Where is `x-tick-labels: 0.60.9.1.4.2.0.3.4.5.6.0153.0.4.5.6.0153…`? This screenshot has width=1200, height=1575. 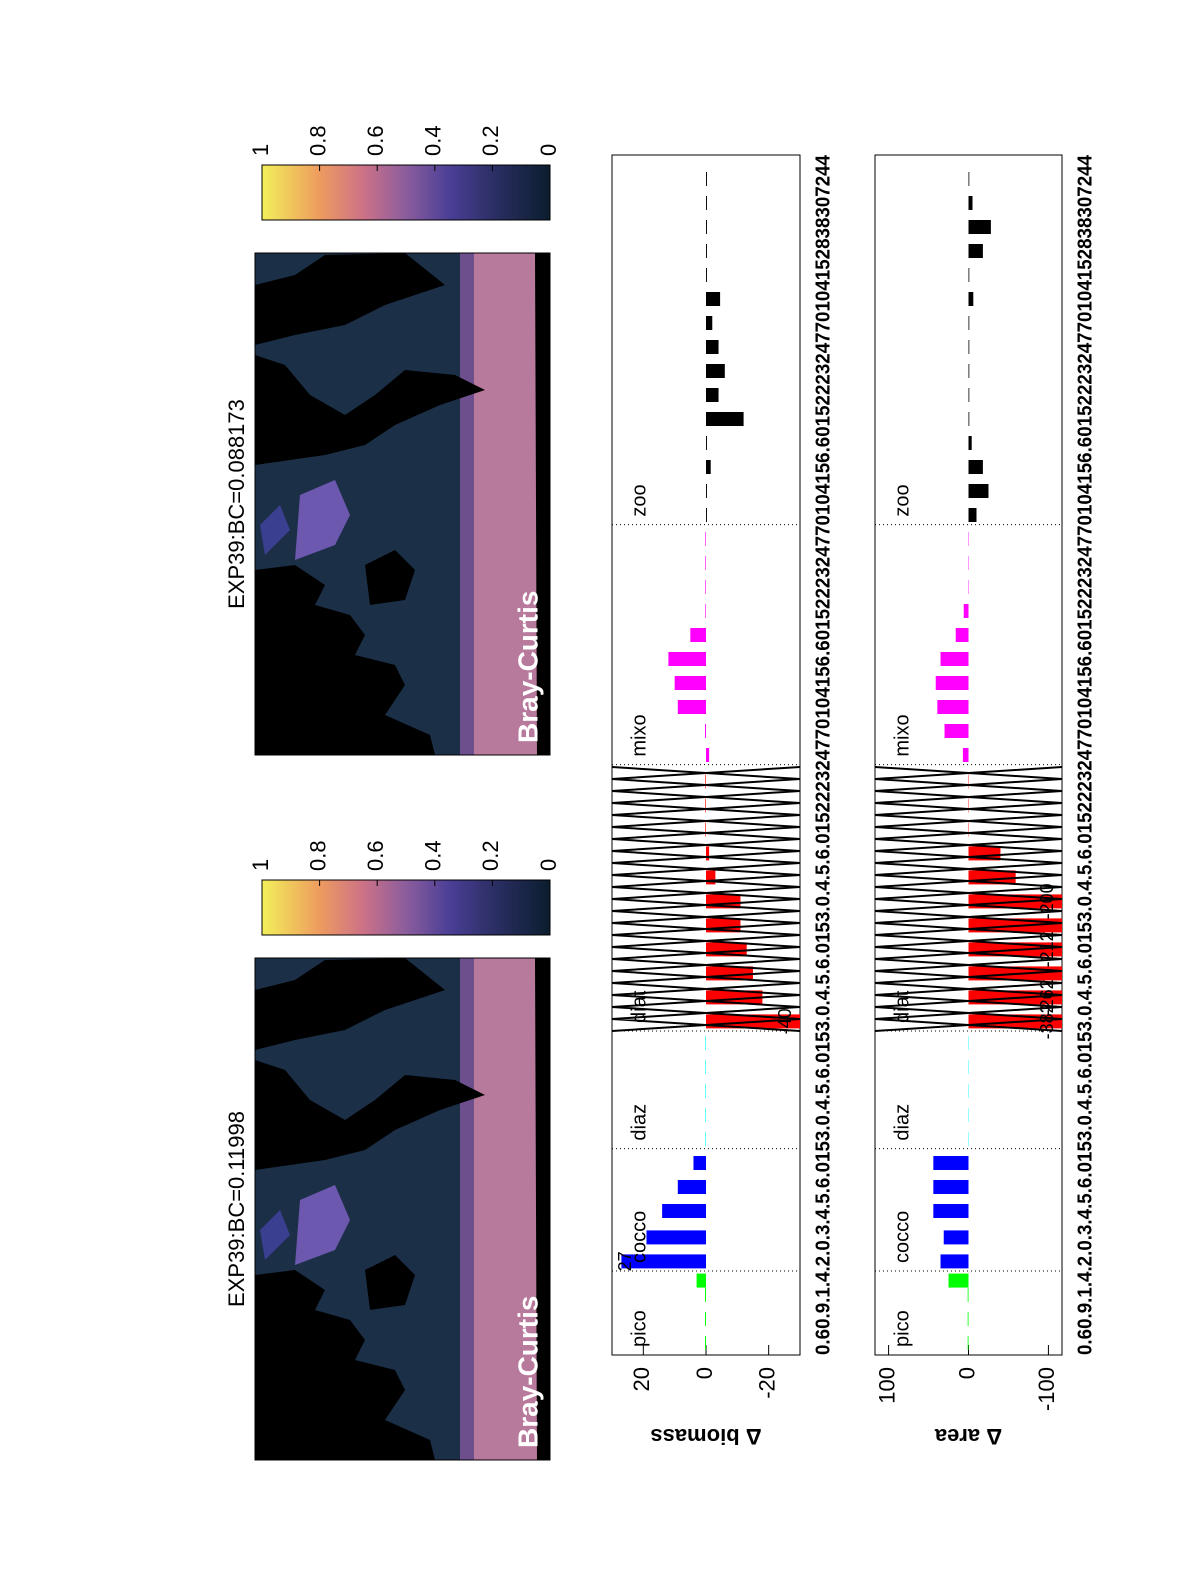 x-tick-labels: 0.60.9.1.4.2.0.3.4.5.6.0153.0.4.5.6.0153… is located at coordinates (823, 754).